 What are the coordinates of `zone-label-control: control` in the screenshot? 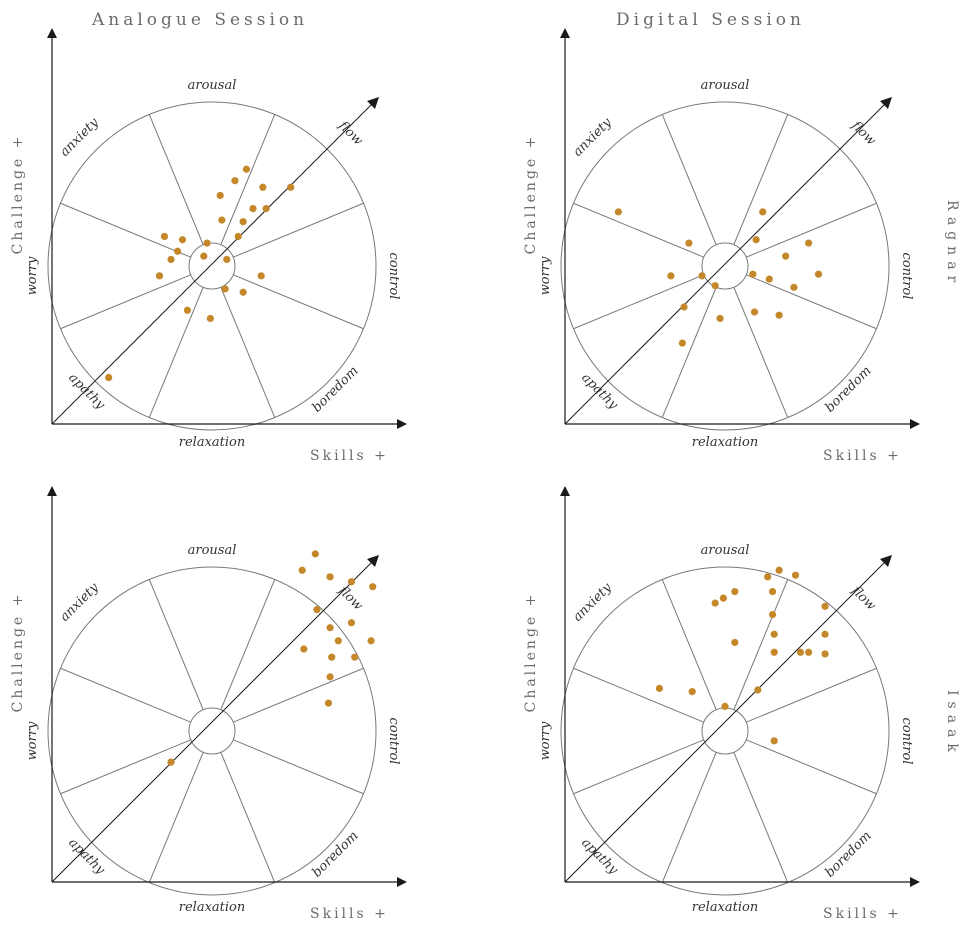 It's located at (393, 741).